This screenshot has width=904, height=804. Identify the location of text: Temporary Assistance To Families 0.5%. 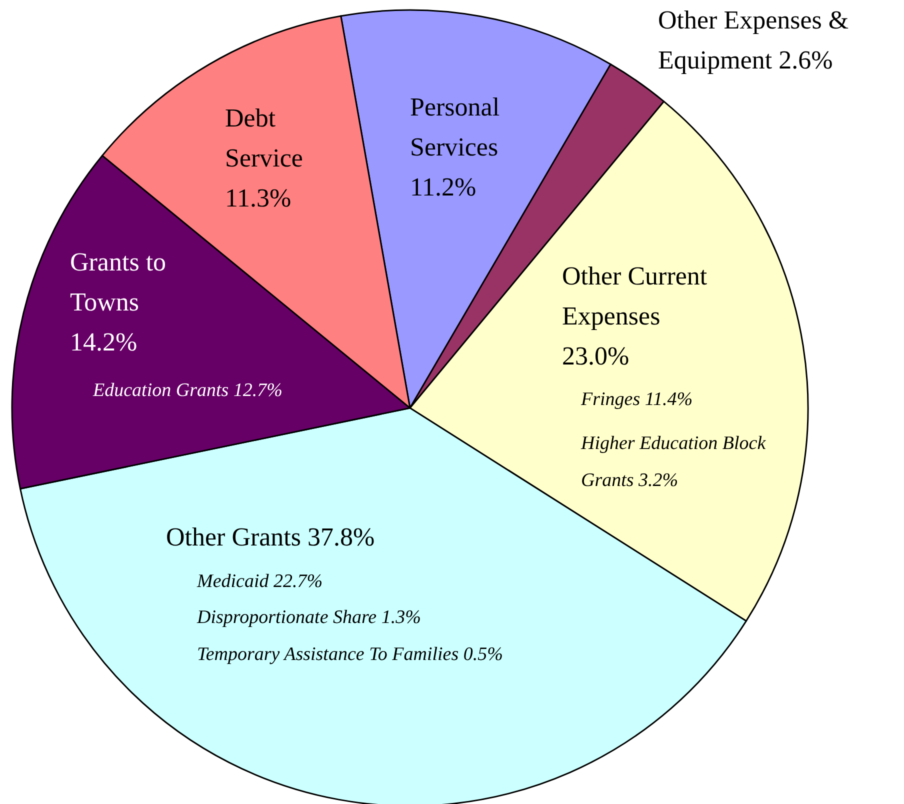
(350, 654).